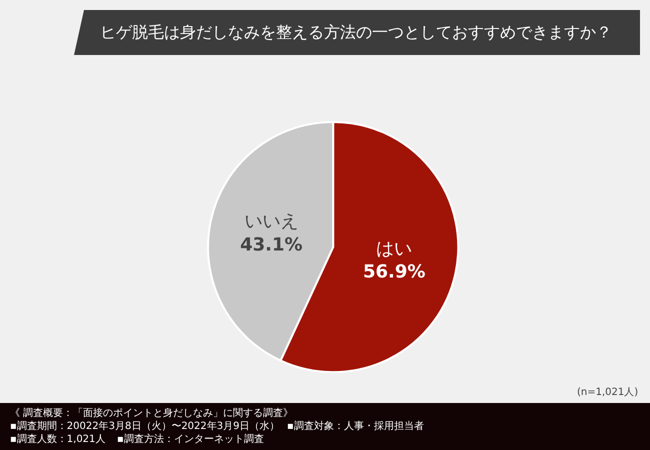 This screenshot has width=650, height=450. What do you see at coordinates (58, 439) in the screenshot?
I see `text: ▪調査人数：1,021人` at bounding box center [58, 439].